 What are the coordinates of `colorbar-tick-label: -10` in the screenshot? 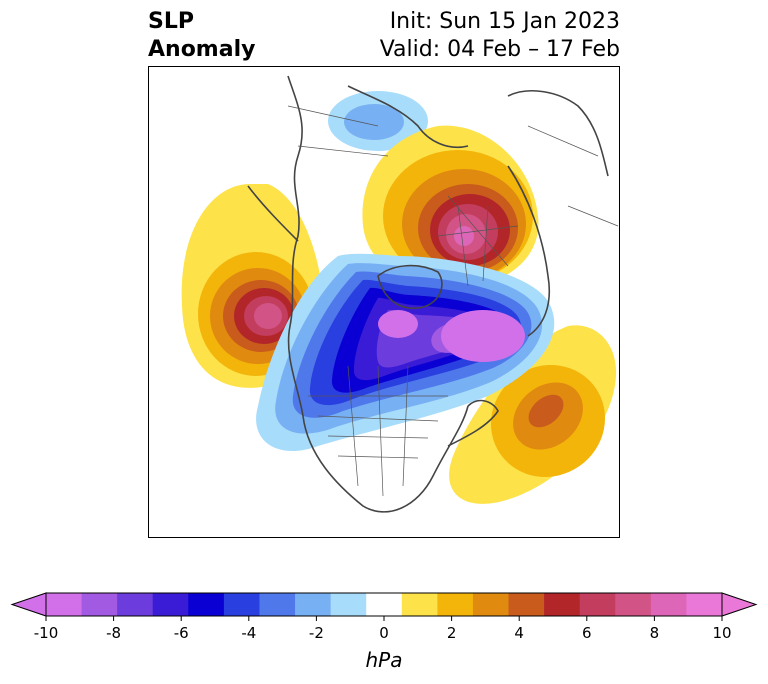 It's located at (46, 633).